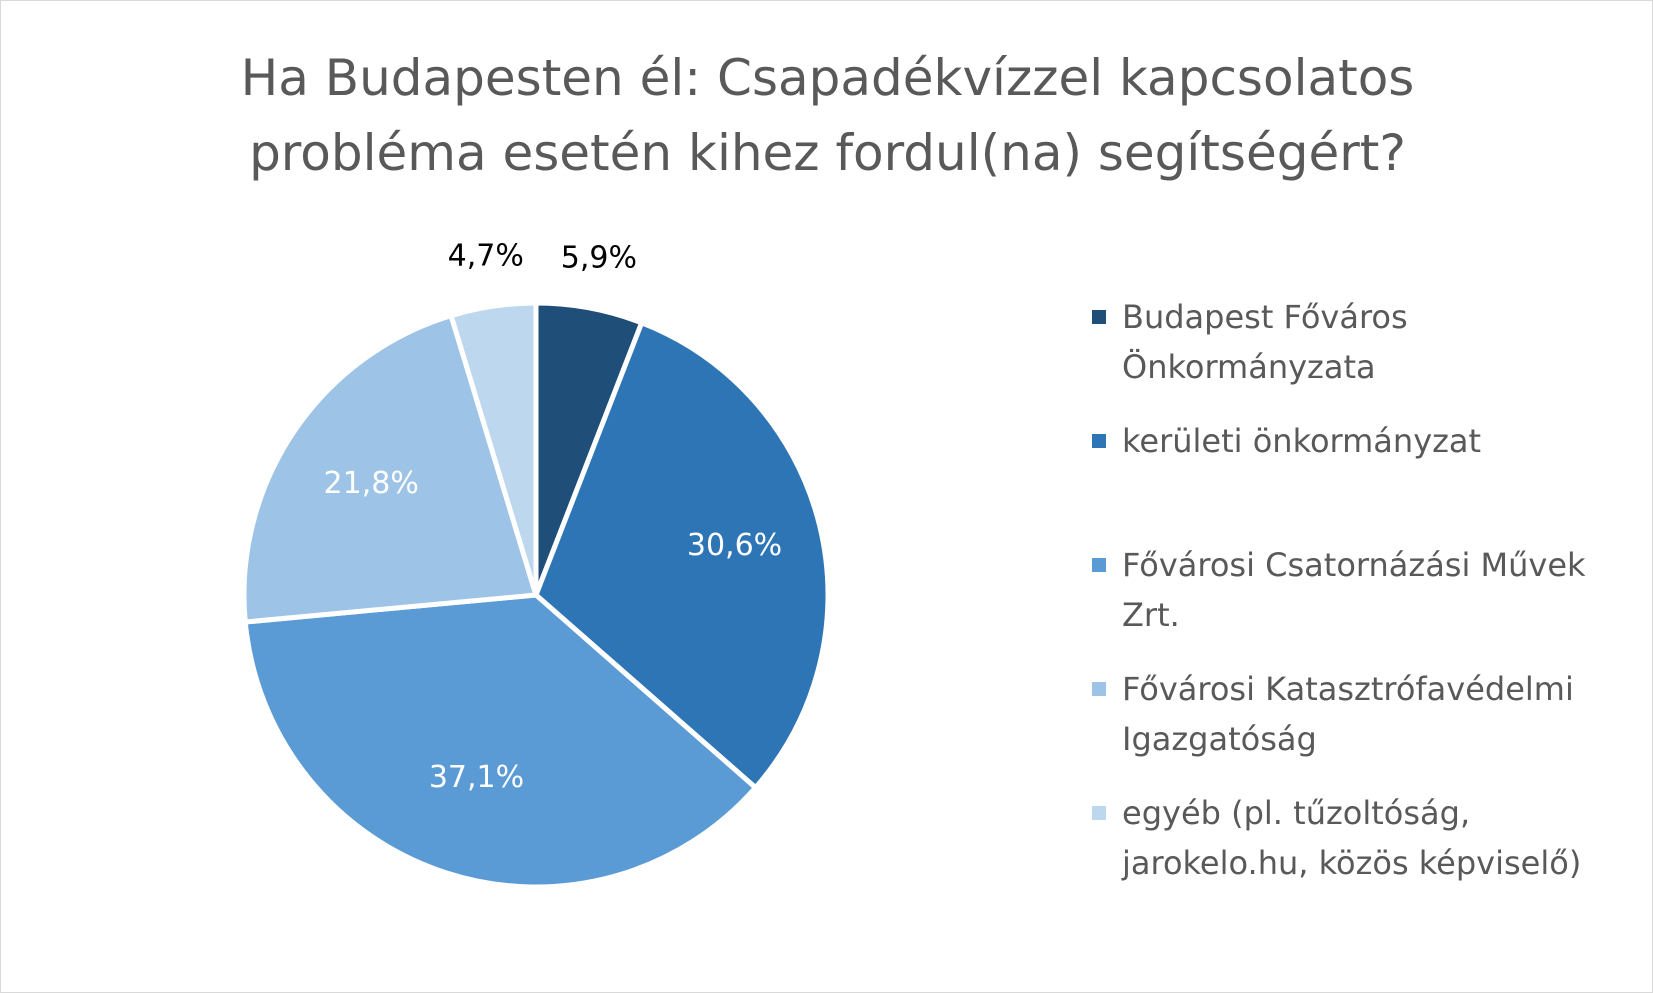 The height and width of the screenshot is (993, 1653). I want to click on legend-item-fcsm: Fővárosi Csatornázási Művek Zrt., so click(1347, 590).